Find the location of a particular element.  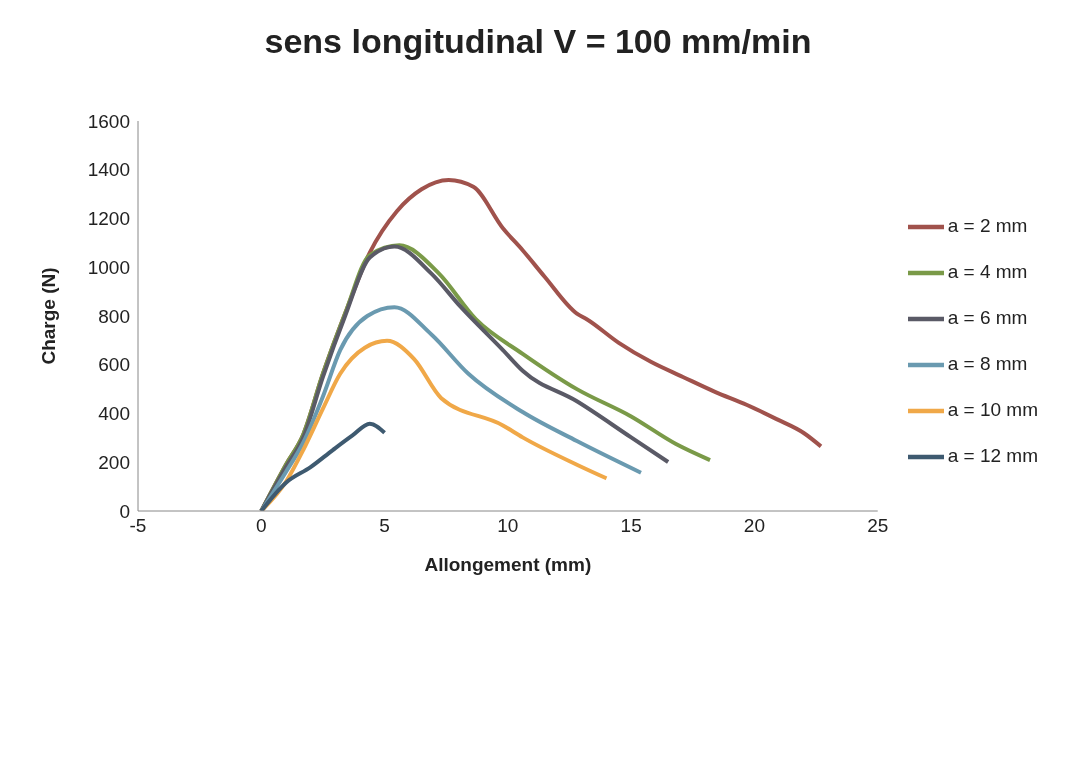

legend-label: a = 6 mm is located at coordinates (987, 317).